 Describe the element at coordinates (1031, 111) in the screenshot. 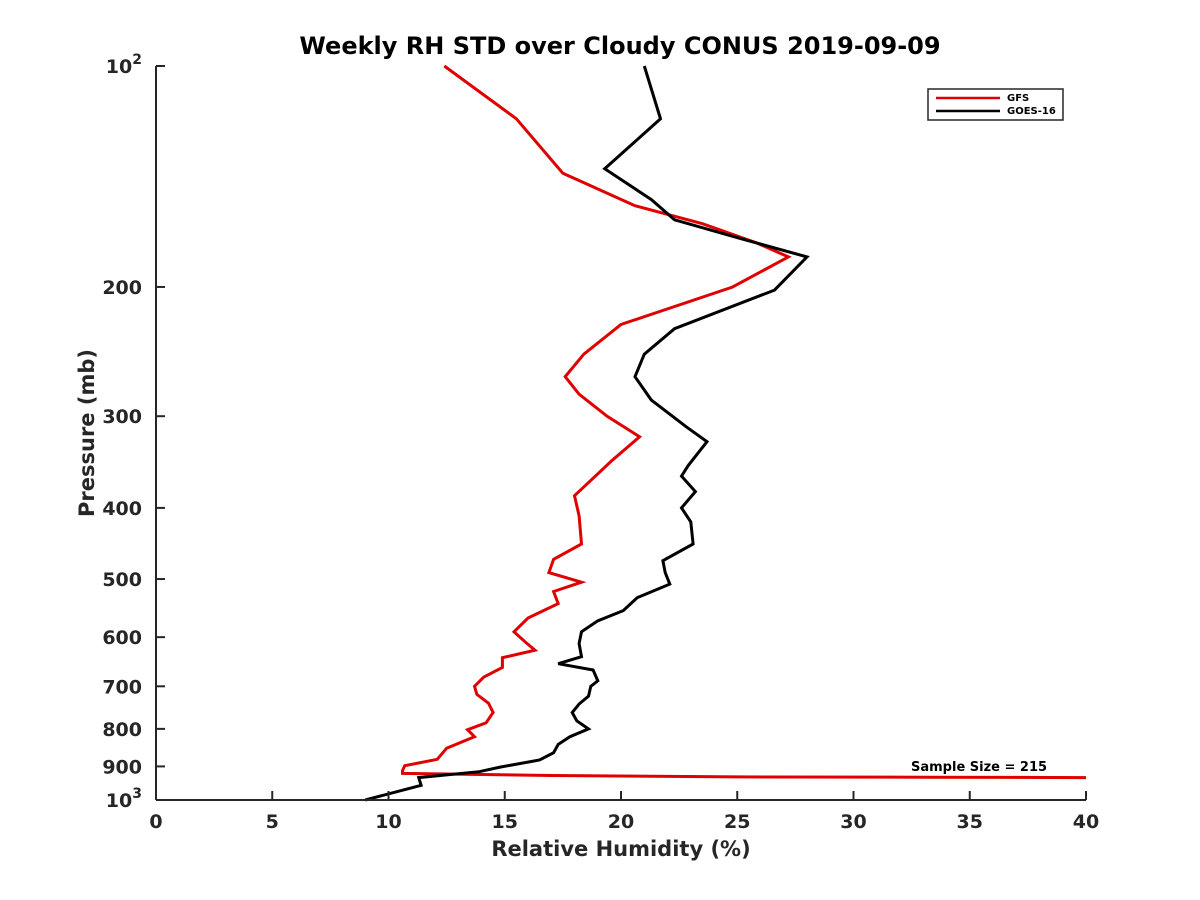

I see `legend-label-goes16: GOES-16` at that location.